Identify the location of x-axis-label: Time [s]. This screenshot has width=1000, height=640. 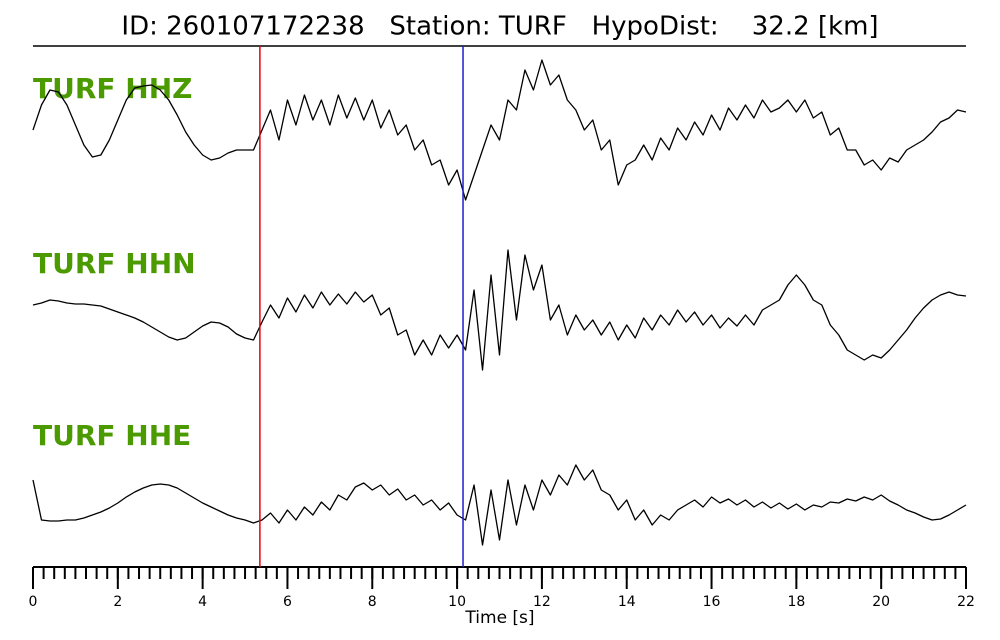
(499, 618).